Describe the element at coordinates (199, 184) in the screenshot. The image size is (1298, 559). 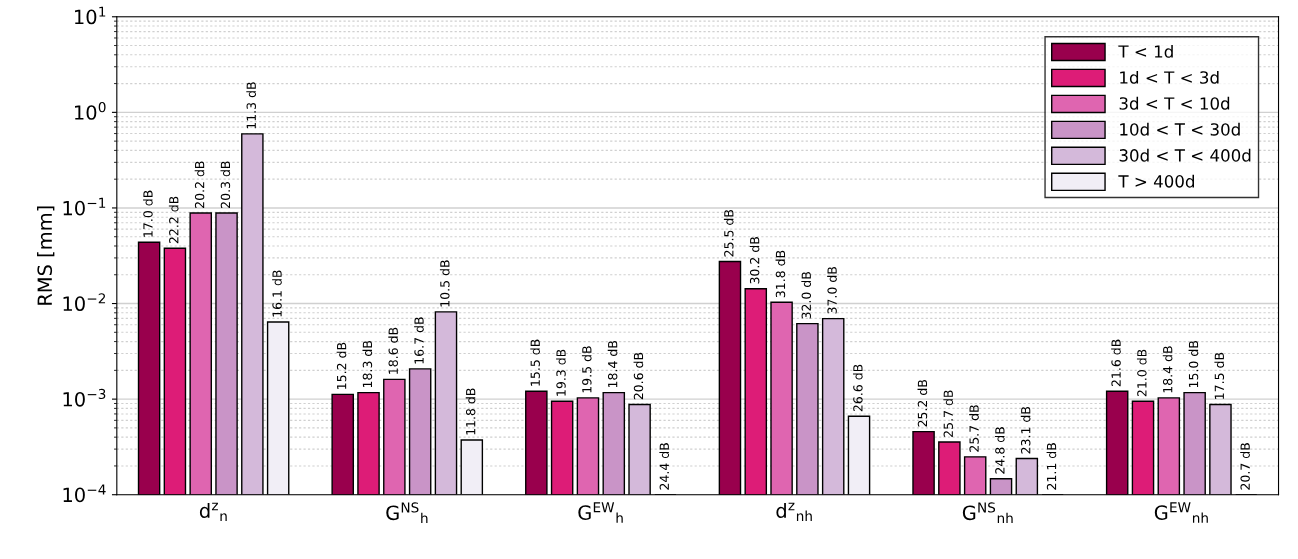
I see `annotation: 20.2 dB` at that location.